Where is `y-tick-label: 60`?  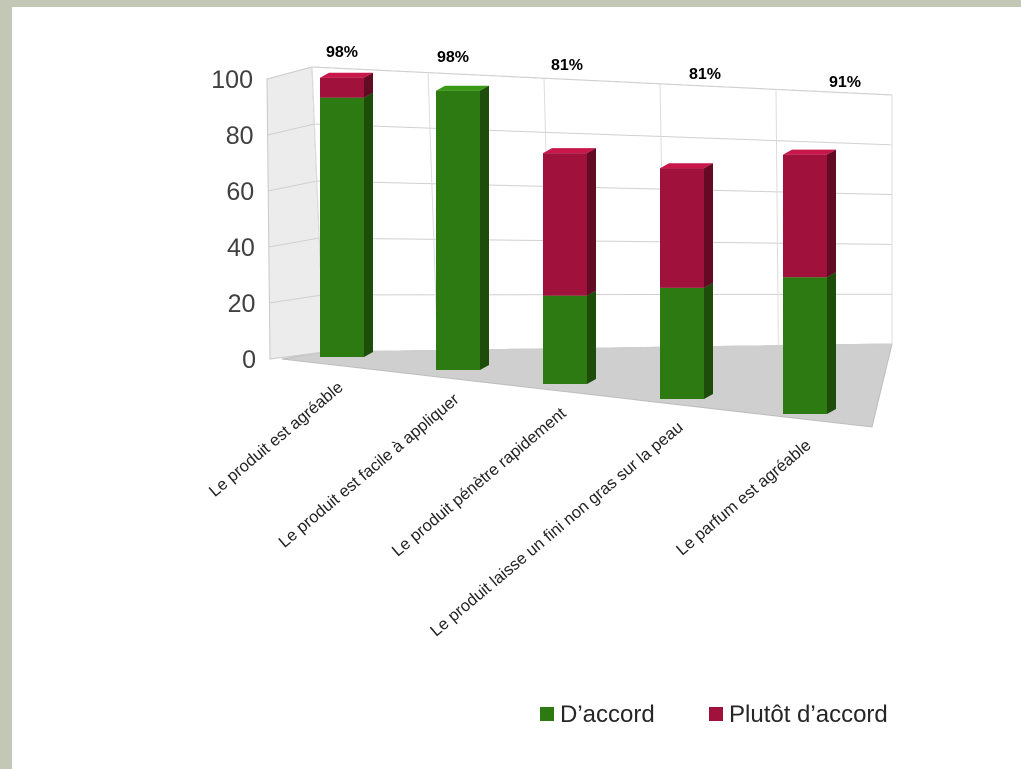 y-tick-label: 60 is located at coordinates (240, 192).